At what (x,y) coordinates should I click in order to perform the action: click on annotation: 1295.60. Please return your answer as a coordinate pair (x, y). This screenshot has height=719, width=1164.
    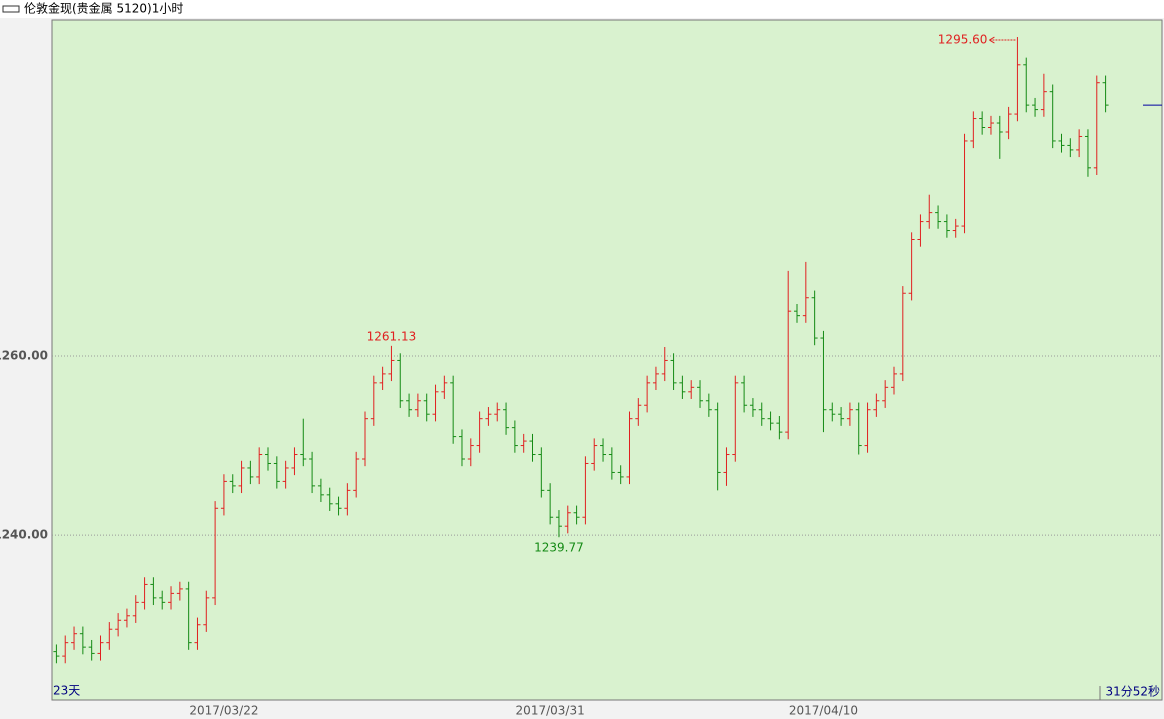
    Looking at the image, I should click on (963, 40).